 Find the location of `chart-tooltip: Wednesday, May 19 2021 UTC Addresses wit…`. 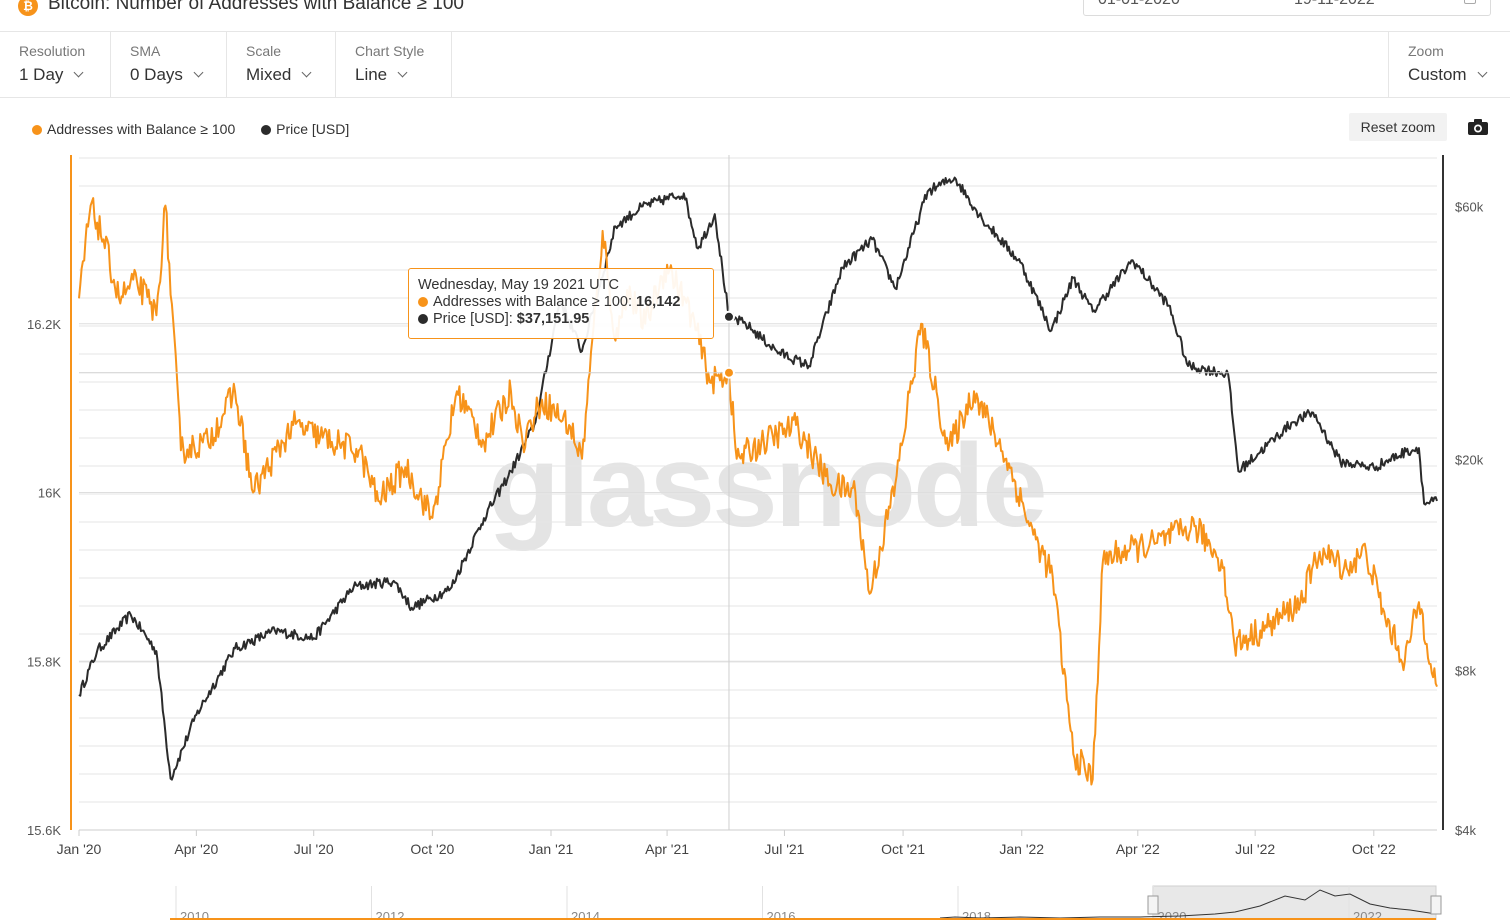

chart-tooltip: Wednesday, May 19 2021 UTC Addresses wit… is located at coordinates (561, 303).